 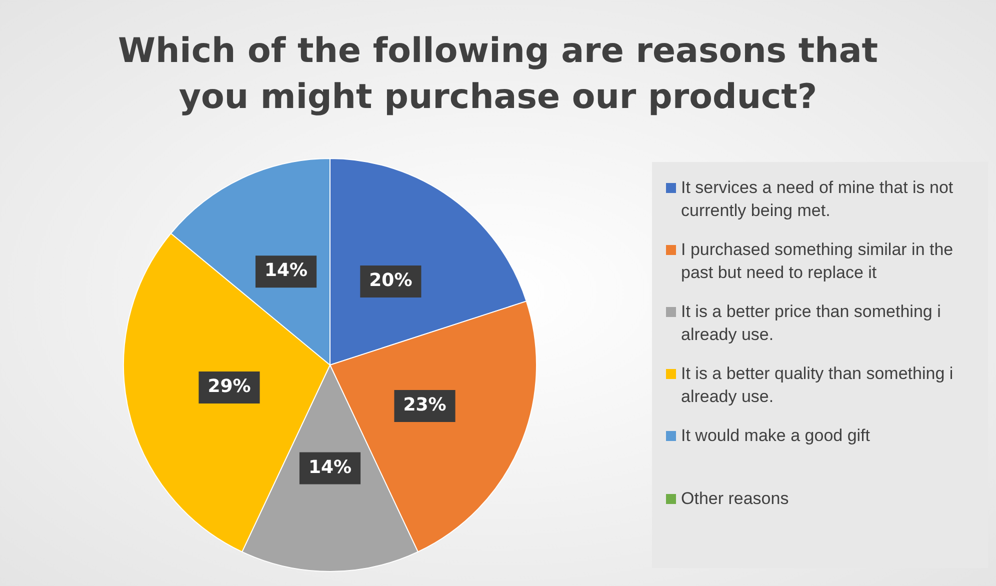 I want to click on legend-label: Other reasons, so click(x=735, y=499).